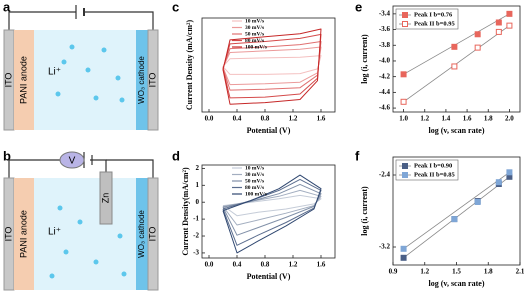 This screenshot has width=524, height=299. What do you see at coordinates (88, 242) in the screenshot?
I see `ions` at bounding box center [88, 242].